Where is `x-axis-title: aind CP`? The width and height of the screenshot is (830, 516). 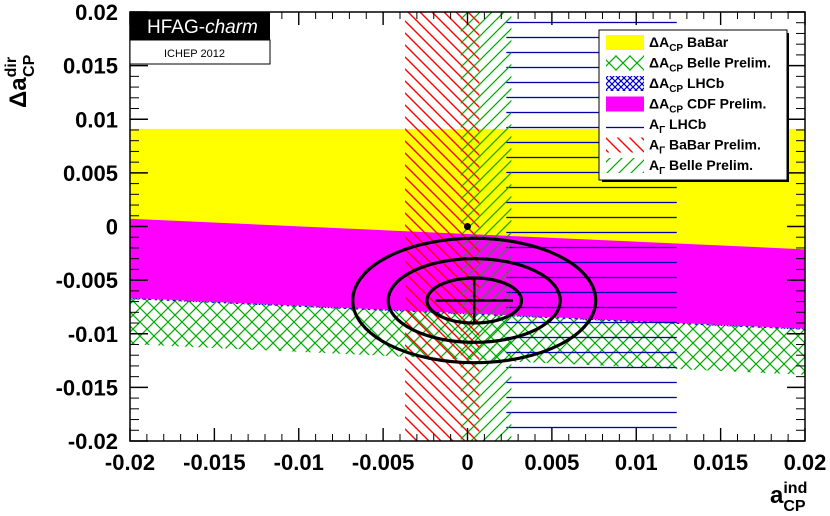 x-axis-title: aind CP is located at coordinates (788, 497).